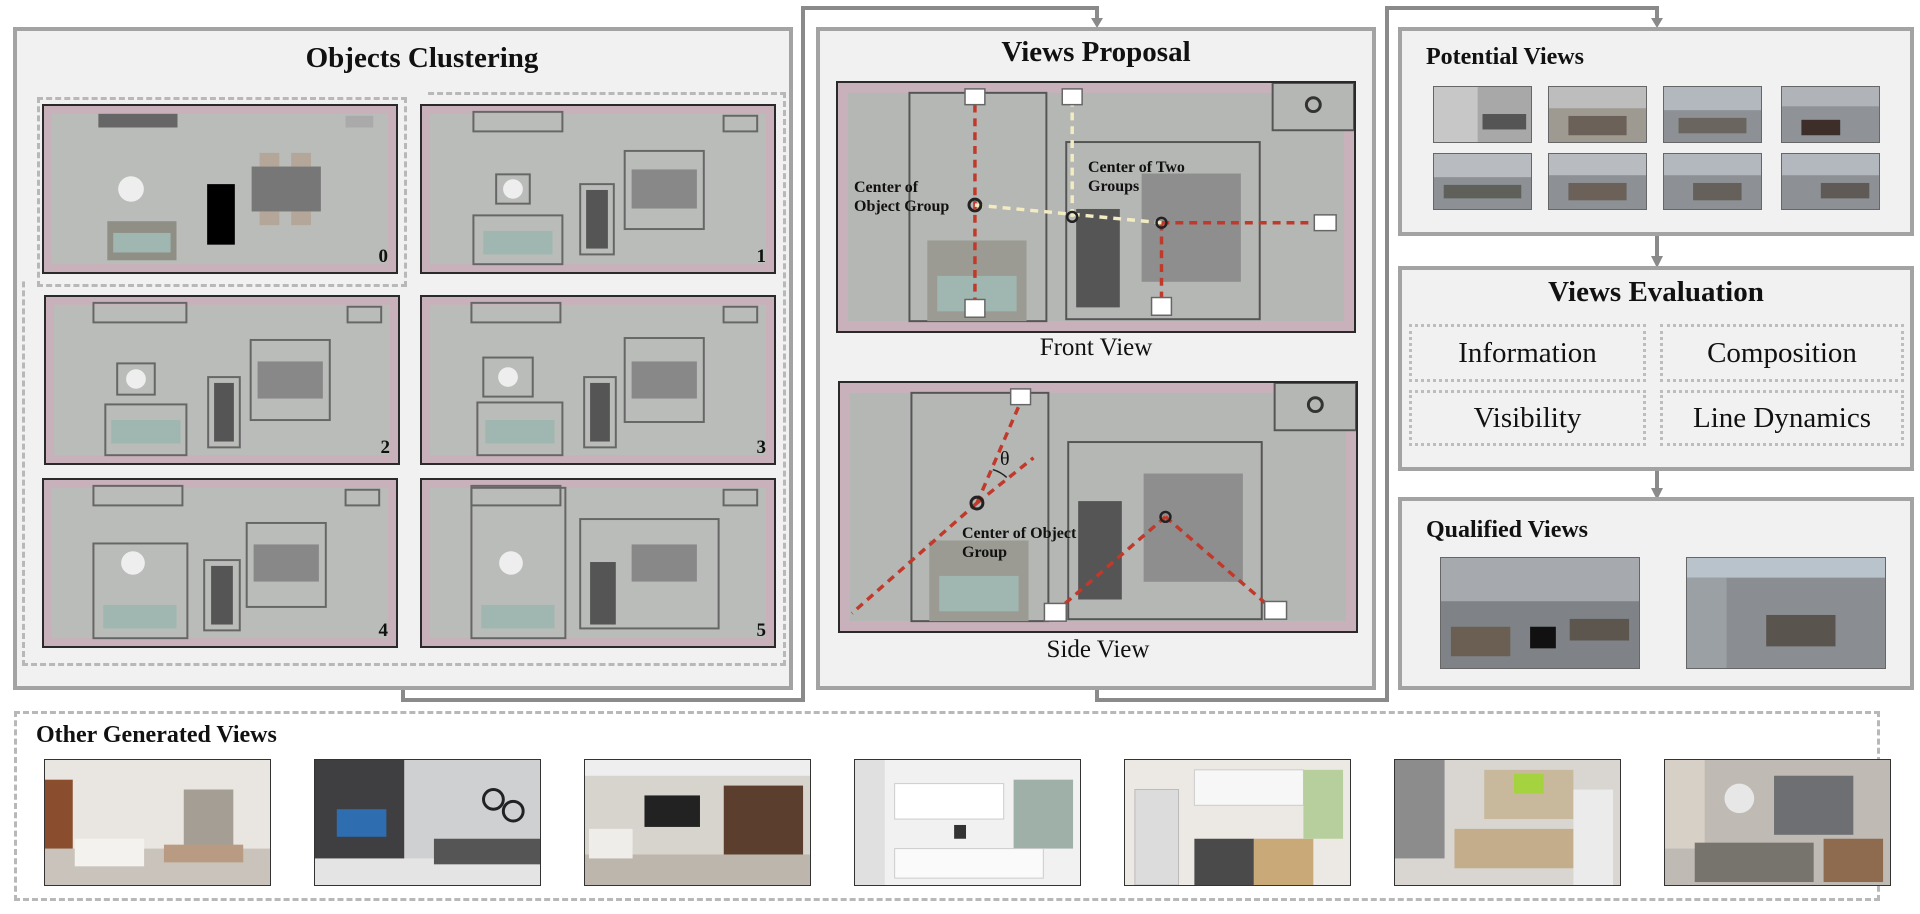 The width and height of the screenshot is (1920, 914). Describe the element at coordinates (383, 256) in the screenshot. I see `tile-number-0: 0` at that location.